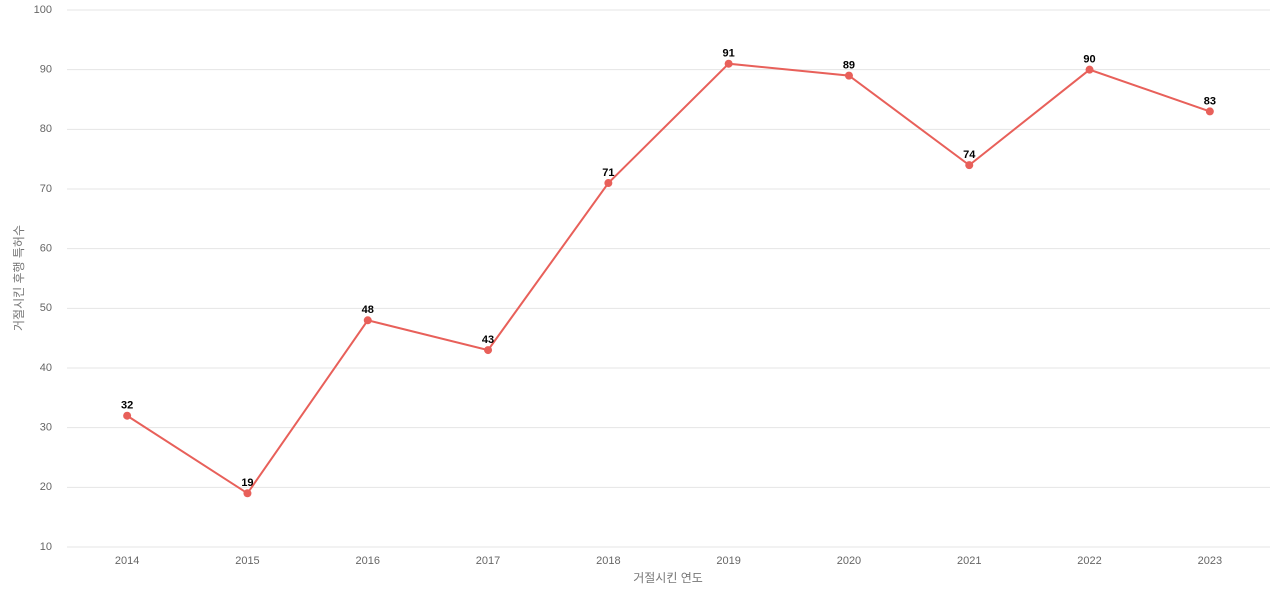 The height and width of the screenshot is (600, 1280). What do you see at coordinates (488, 561) in the screenshot?
I see `x-tick-label: 2017` at bounding box center [488, 561].